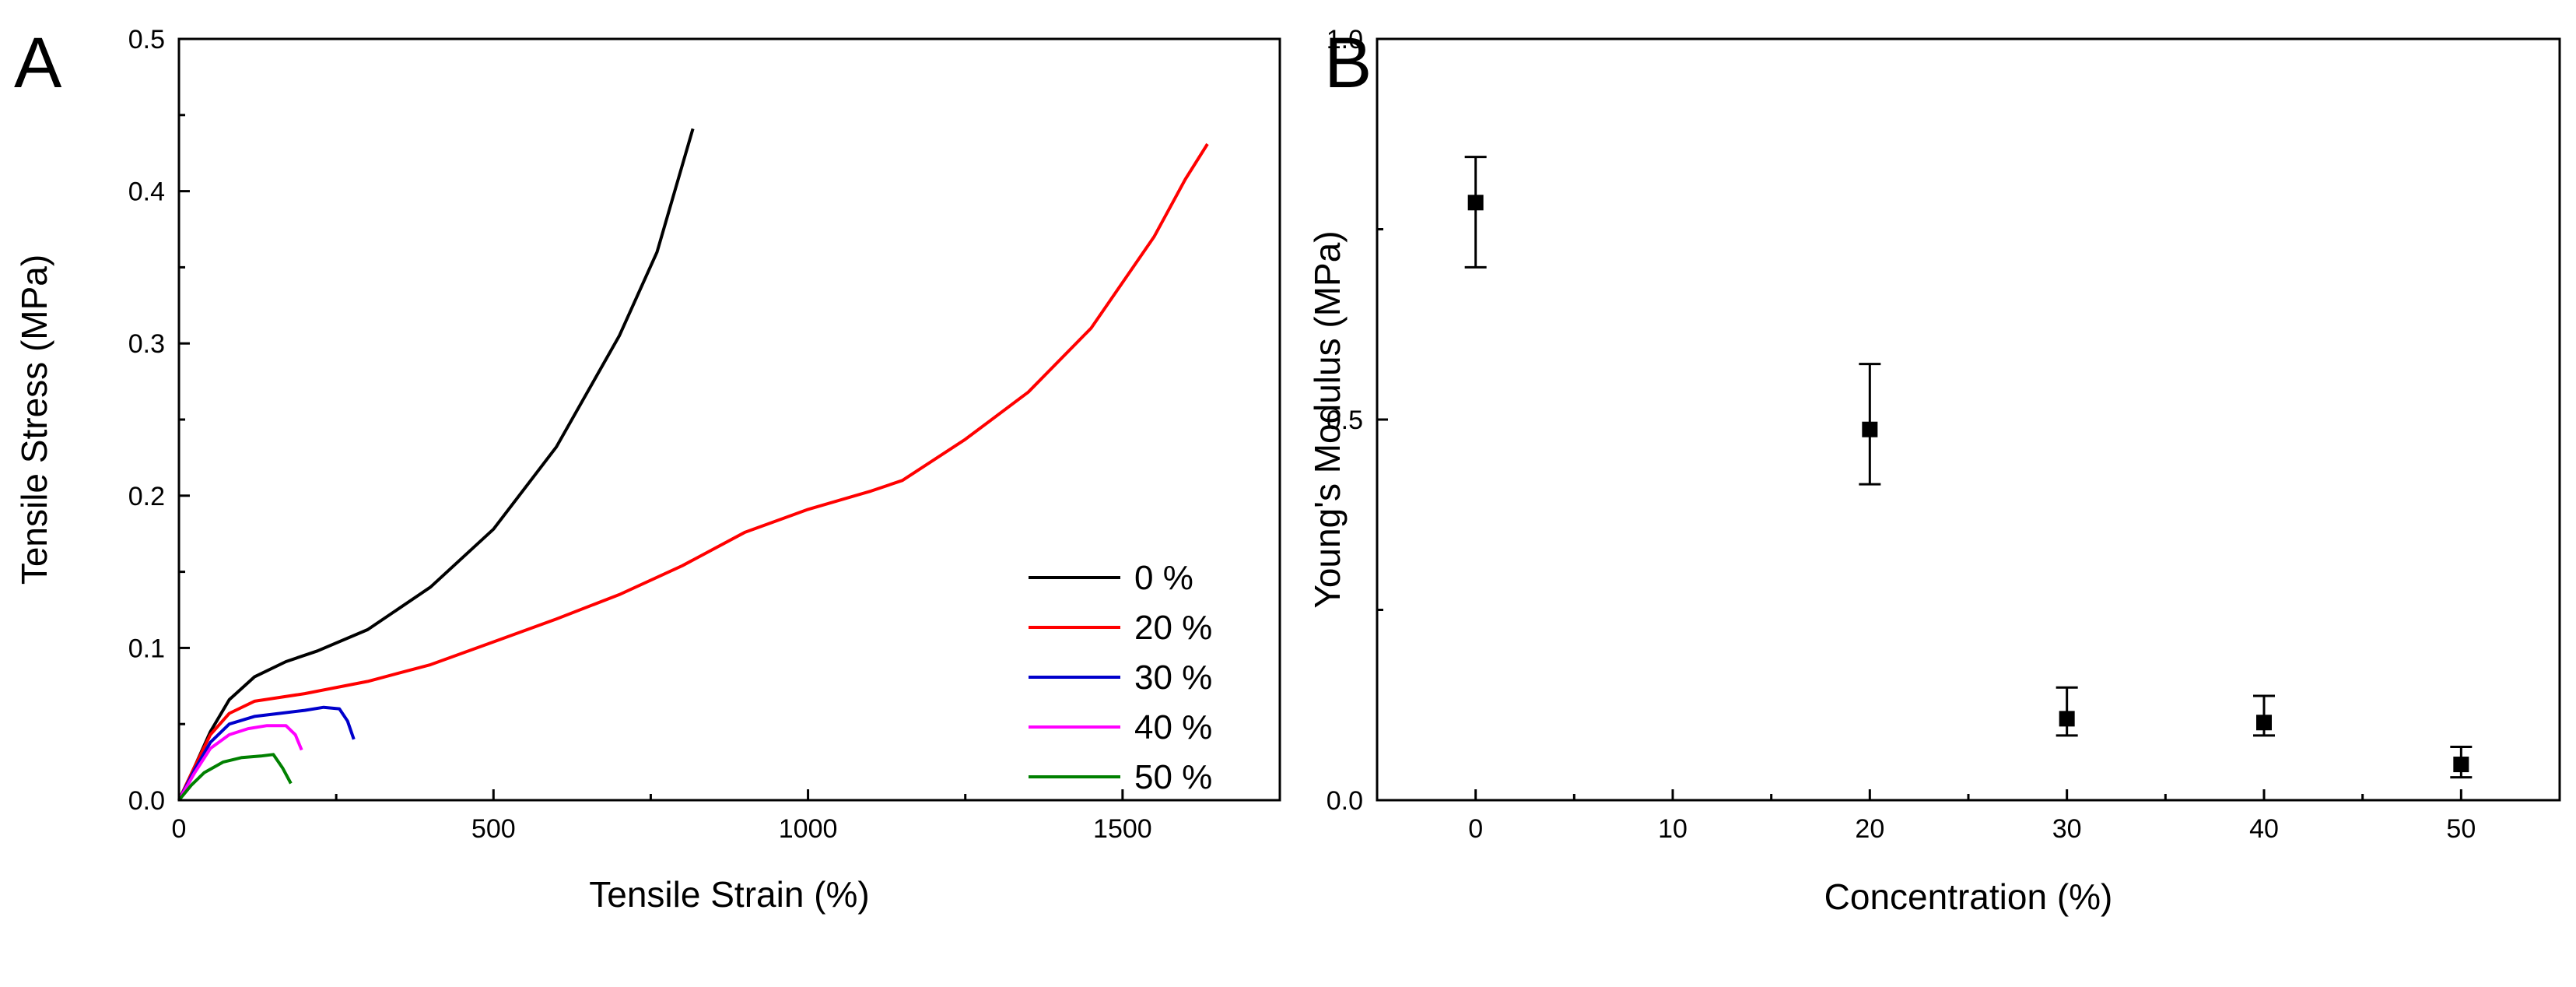  Describe the element at coordinates (1173, 727) in the screenshot. I see `legend-label: 40 %` at that location.